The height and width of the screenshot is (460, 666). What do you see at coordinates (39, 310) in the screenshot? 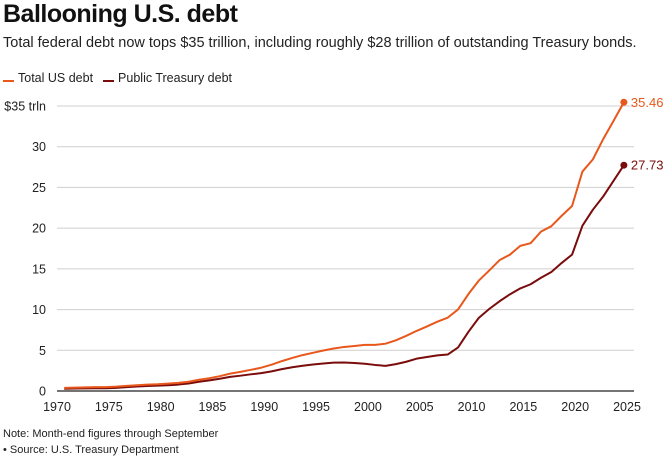
I see `y-tick-label: 10` at bounding box center [39, 310].